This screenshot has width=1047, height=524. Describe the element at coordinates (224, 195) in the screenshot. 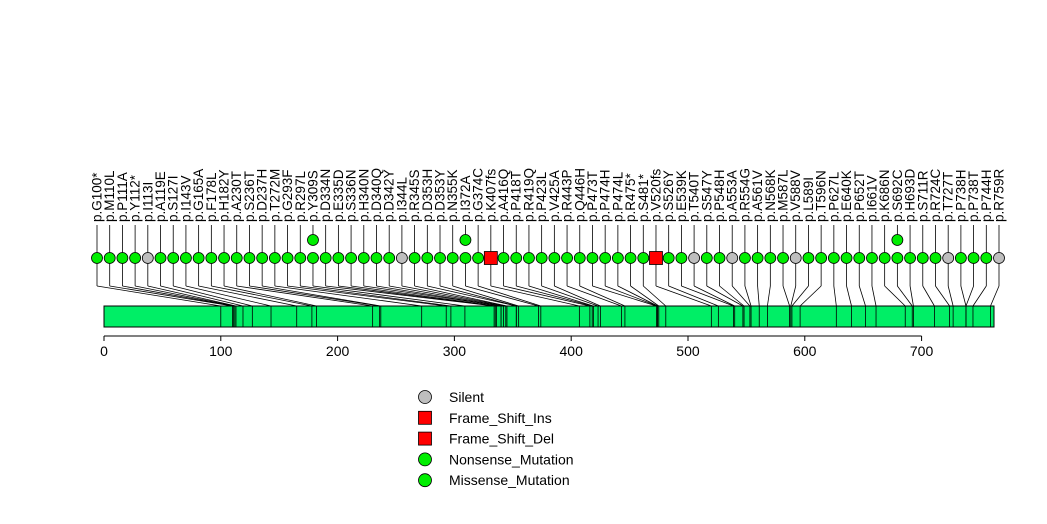

I see `mutation-label: p.H182Y` at that location.